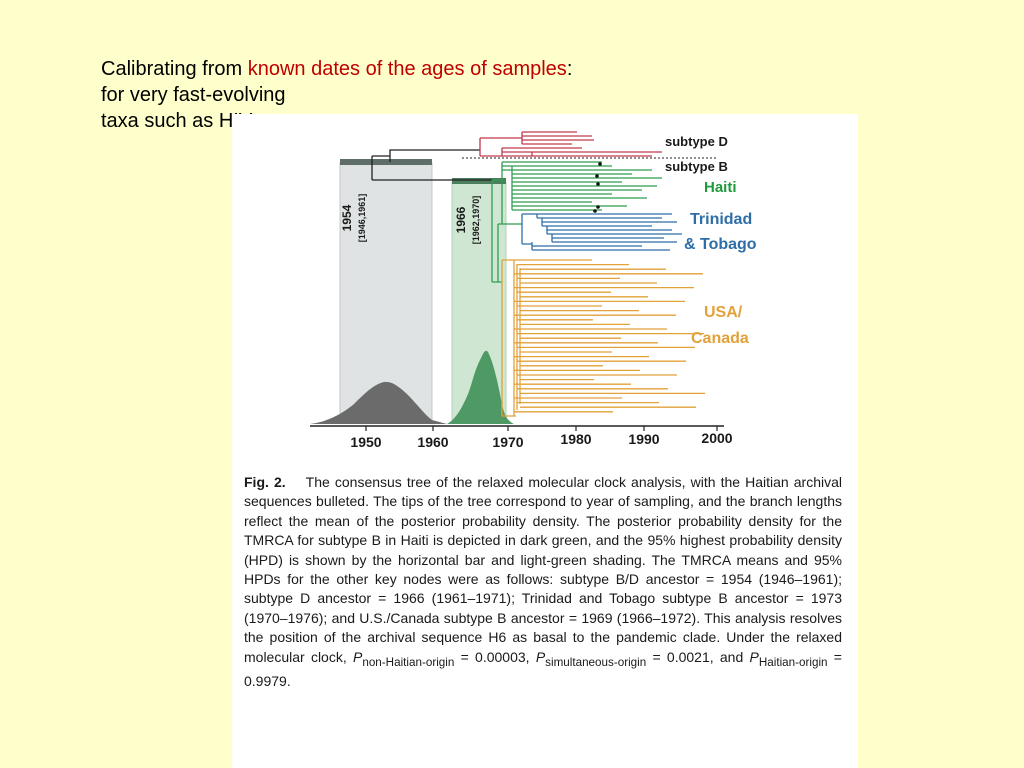 This screenshot has width=1024, height=768. I want to click on tick-label-1950: 1950, so click(365, 442).